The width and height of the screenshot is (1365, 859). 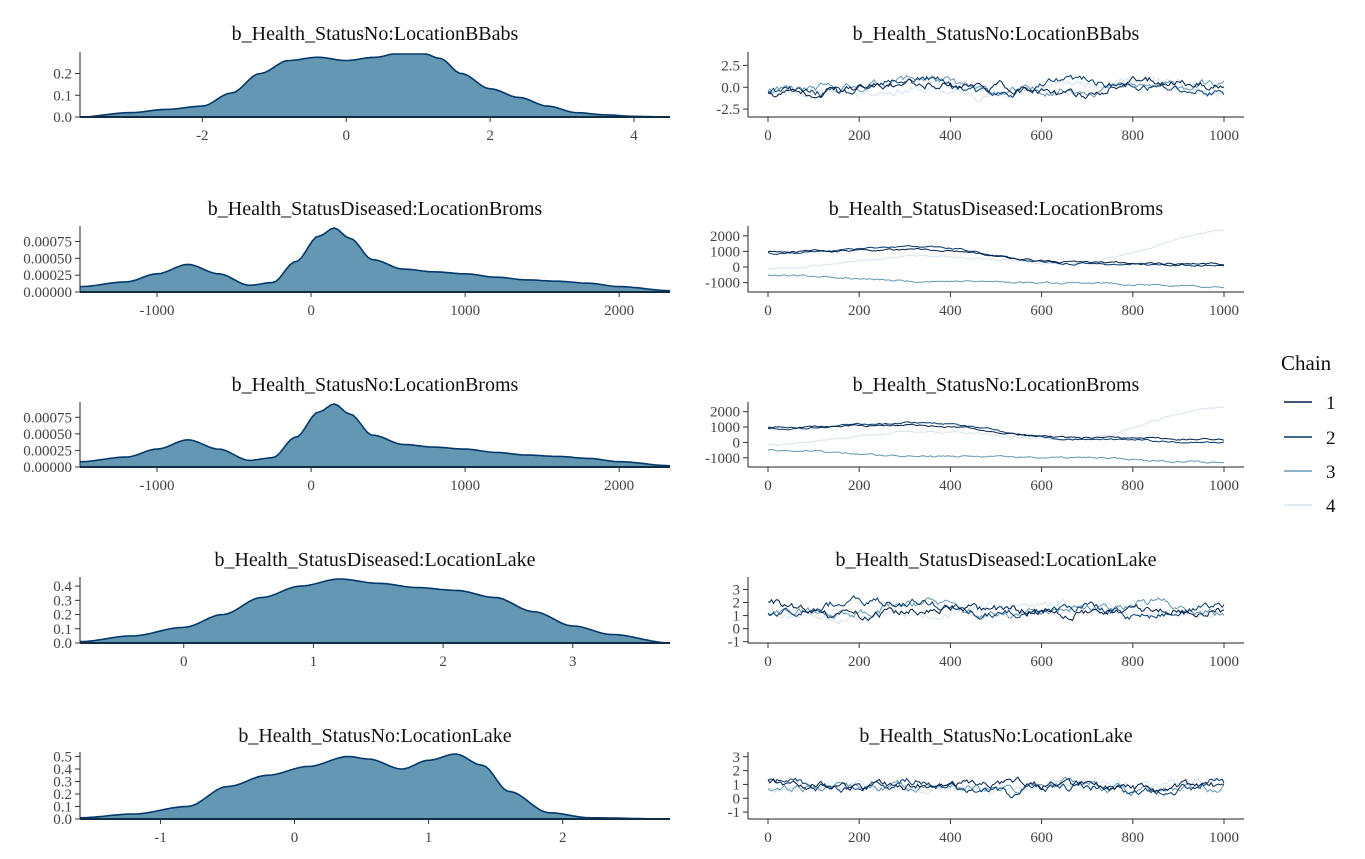 What do you see at coordinates (62, 808) in the screenshot?
I see `y-tick-label: 0.1` at bounding box center [62, 808].